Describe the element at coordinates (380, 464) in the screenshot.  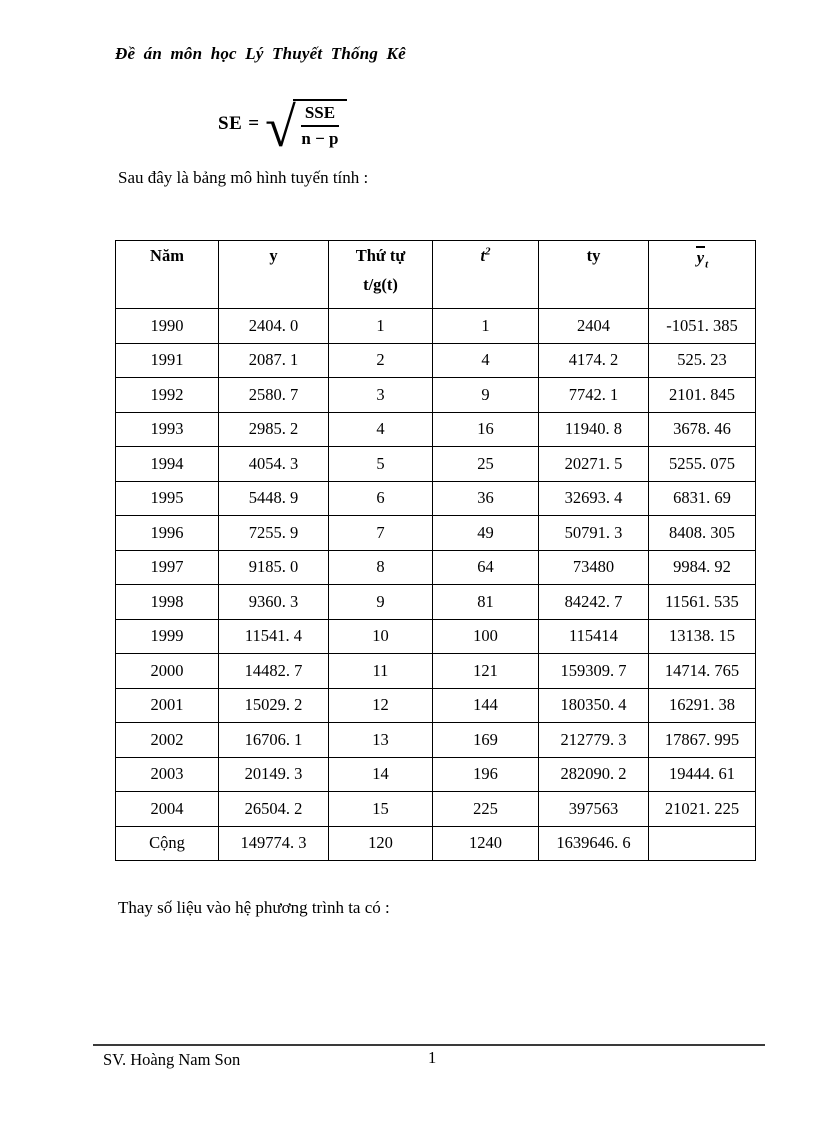
I see `table-cell: 5` at that location.